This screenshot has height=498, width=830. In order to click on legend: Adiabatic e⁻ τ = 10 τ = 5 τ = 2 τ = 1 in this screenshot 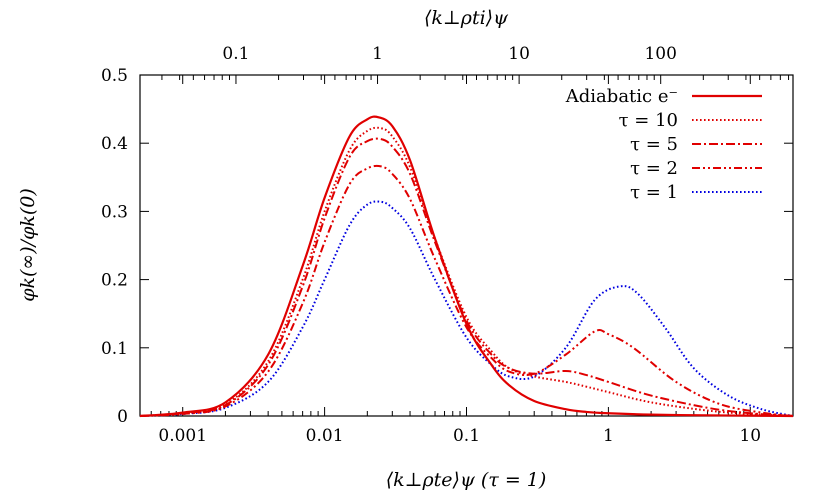, I will do `click(663, 144)`.